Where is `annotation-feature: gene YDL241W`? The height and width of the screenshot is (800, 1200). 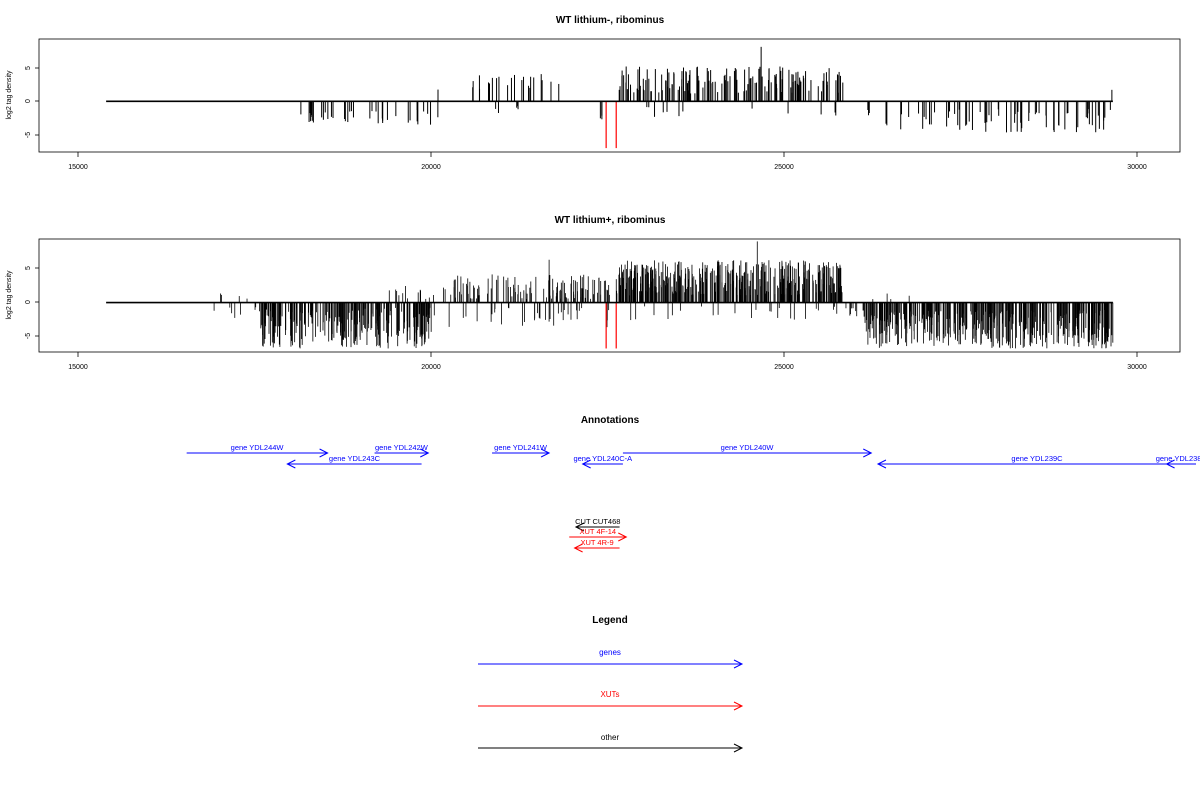
annotation-feature: gene YDL241W is located at coordinates (521, 450).